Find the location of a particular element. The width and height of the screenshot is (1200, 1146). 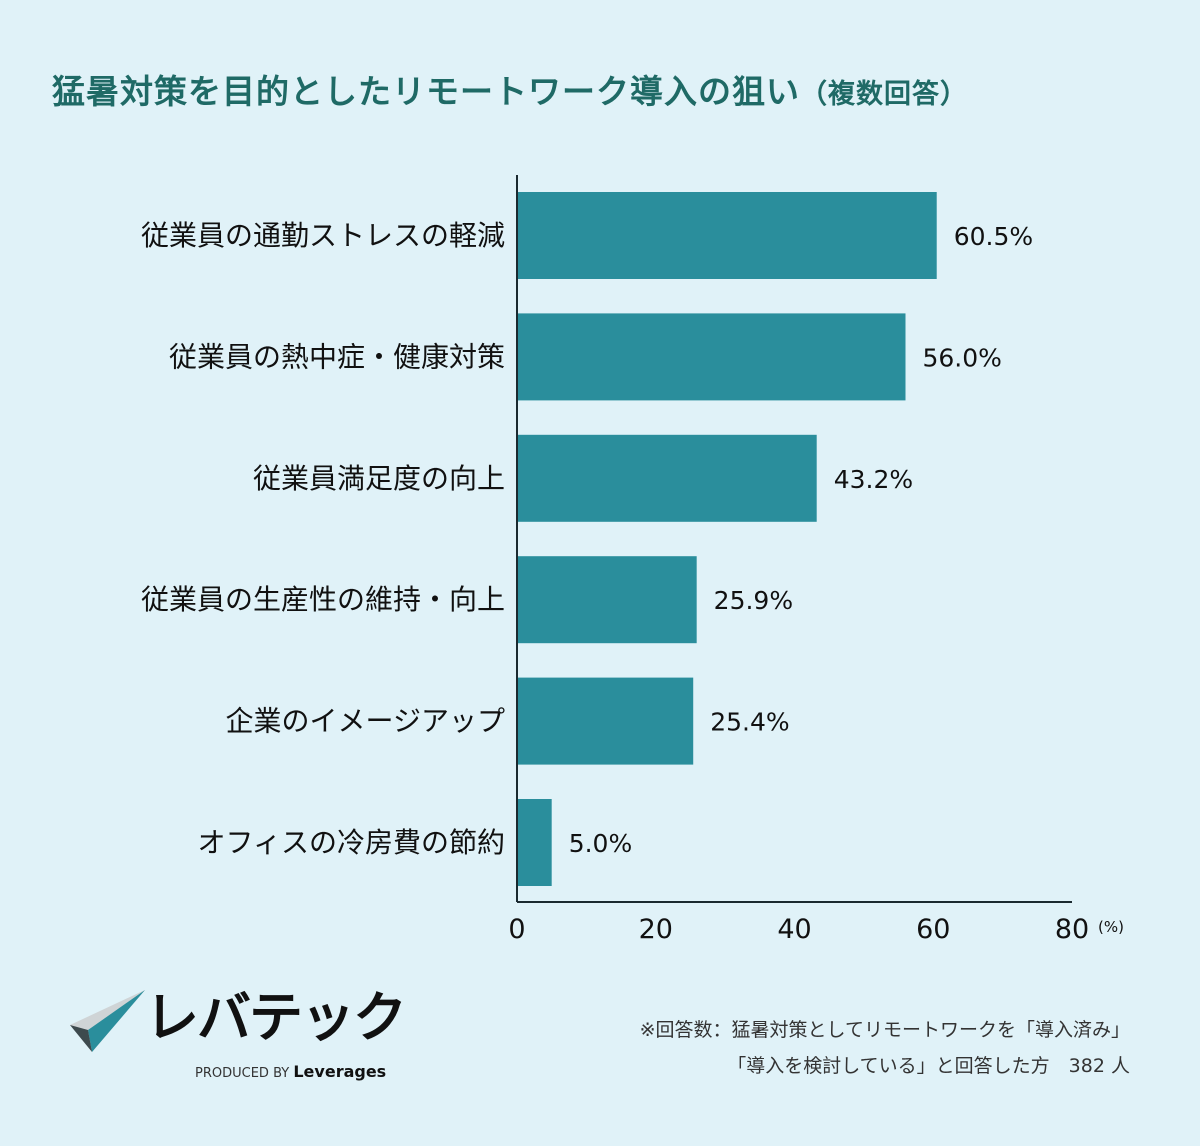

title-text: 猛暑対策を目的としたリモートワーク導入の狙い is located at coordinates (426, 91).